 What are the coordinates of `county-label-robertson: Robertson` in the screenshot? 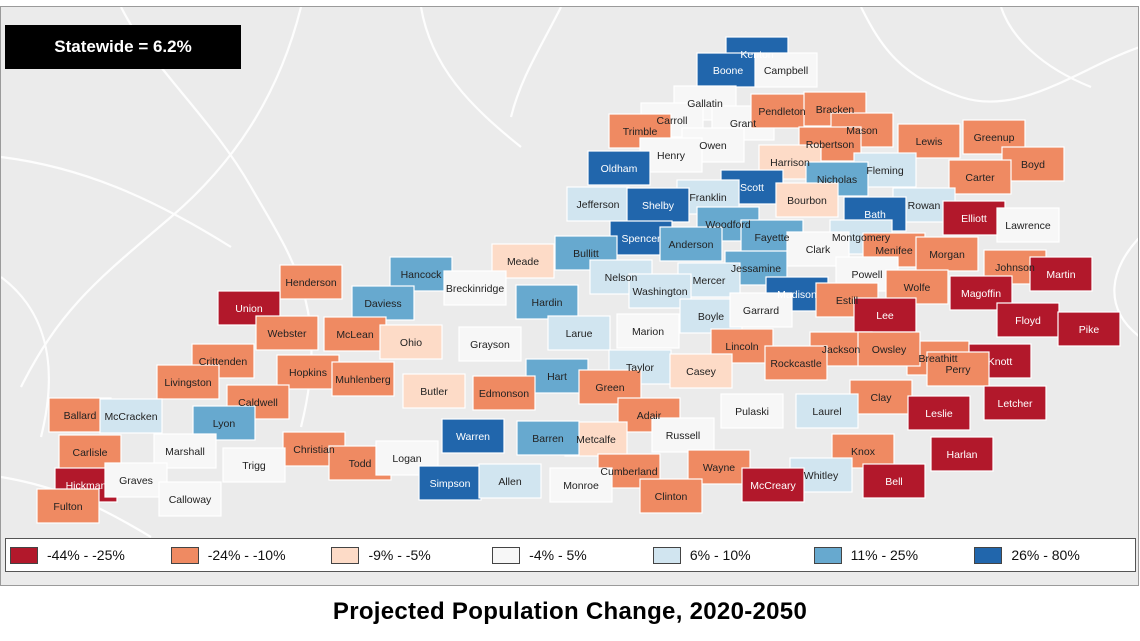 It's located at (830, 145).